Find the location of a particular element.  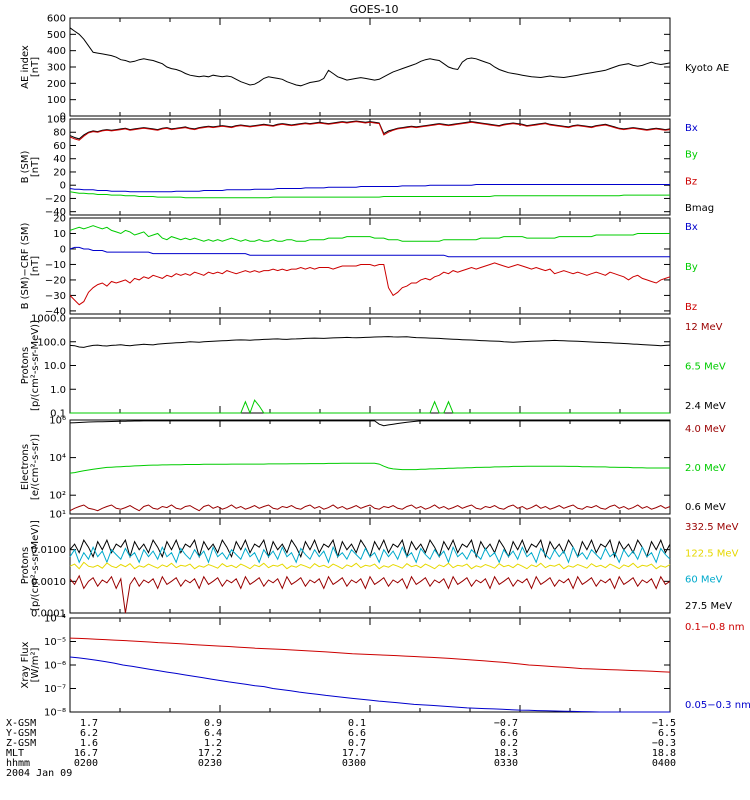

footer-row-label: X-GSM is located at coordinates (21, 723).